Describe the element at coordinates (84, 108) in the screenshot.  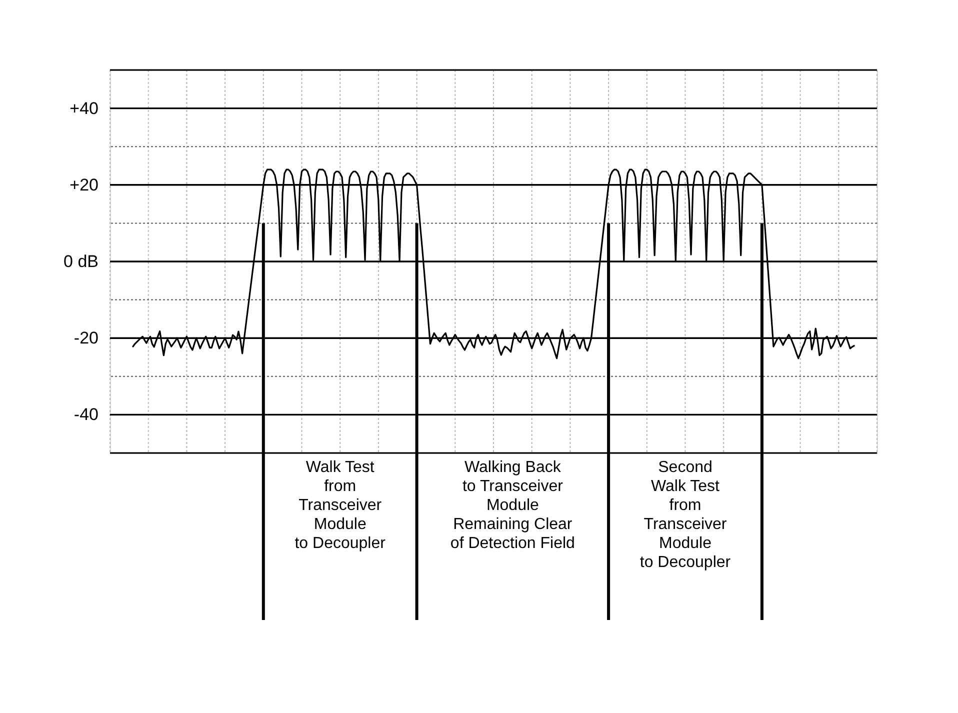
I see `y-tick-label: +40` at that location.